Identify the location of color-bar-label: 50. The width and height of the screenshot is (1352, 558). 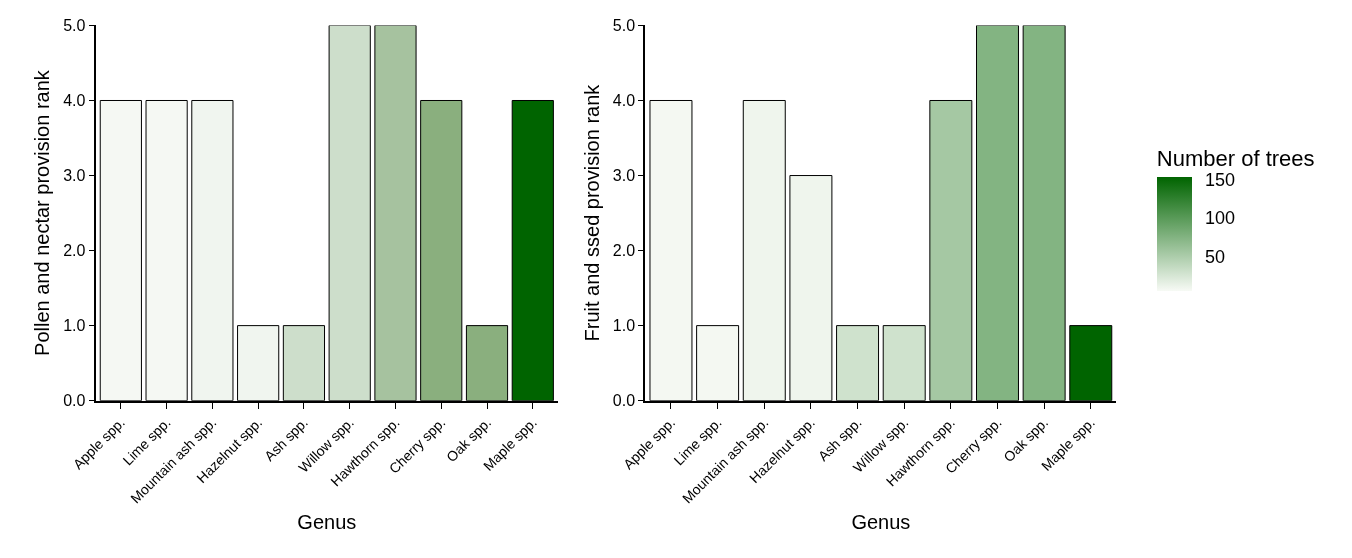
(1215, 257).